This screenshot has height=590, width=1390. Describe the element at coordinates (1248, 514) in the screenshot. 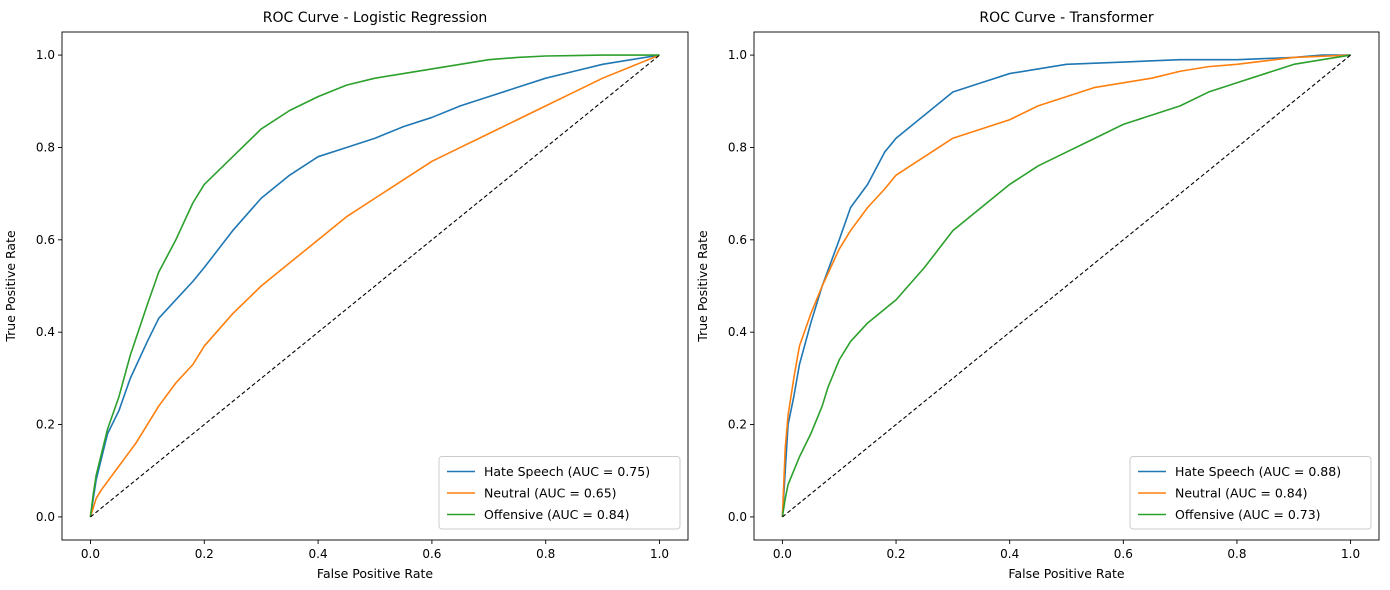

I see `legend-label: Offensive (AUC = 0.73)` at that location.